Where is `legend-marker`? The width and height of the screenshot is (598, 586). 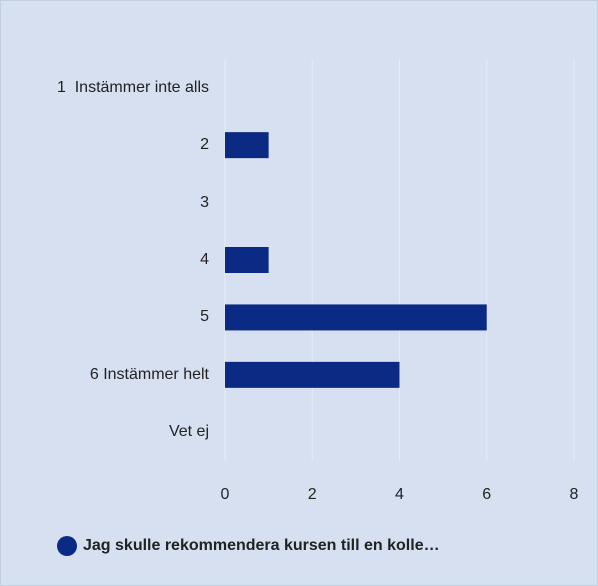 legend-marker is located at coordinates (67, 546).